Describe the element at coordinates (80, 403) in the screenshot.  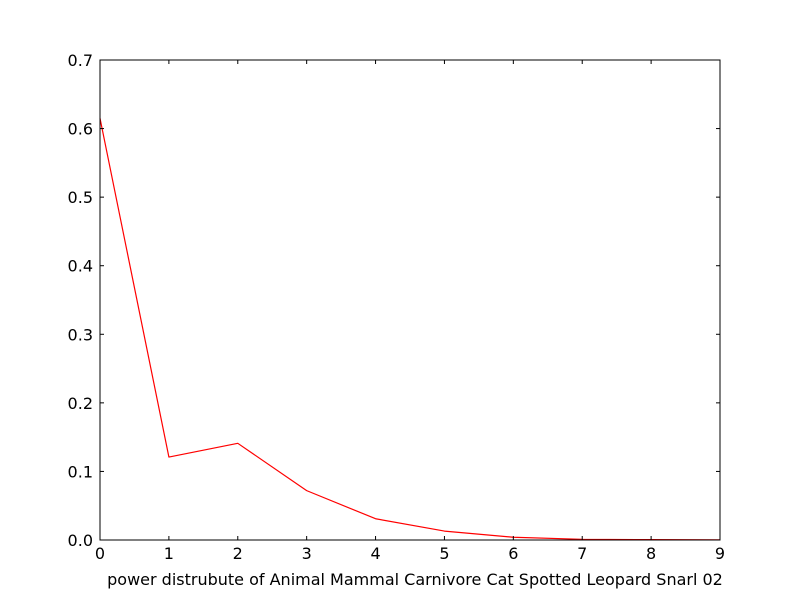
I see `y-tick-label: 0.2` at that location.